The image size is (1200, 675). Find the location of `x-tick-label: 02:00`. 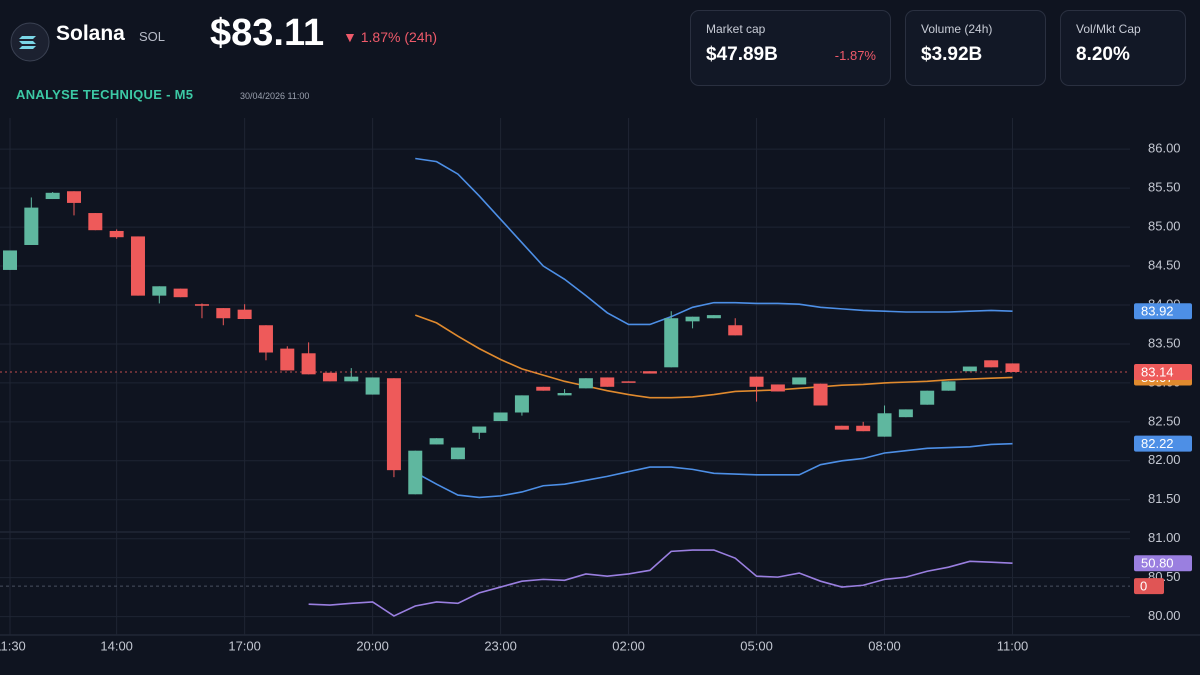

x-tick-label: 02:00 is located at coordinates (628, 645).